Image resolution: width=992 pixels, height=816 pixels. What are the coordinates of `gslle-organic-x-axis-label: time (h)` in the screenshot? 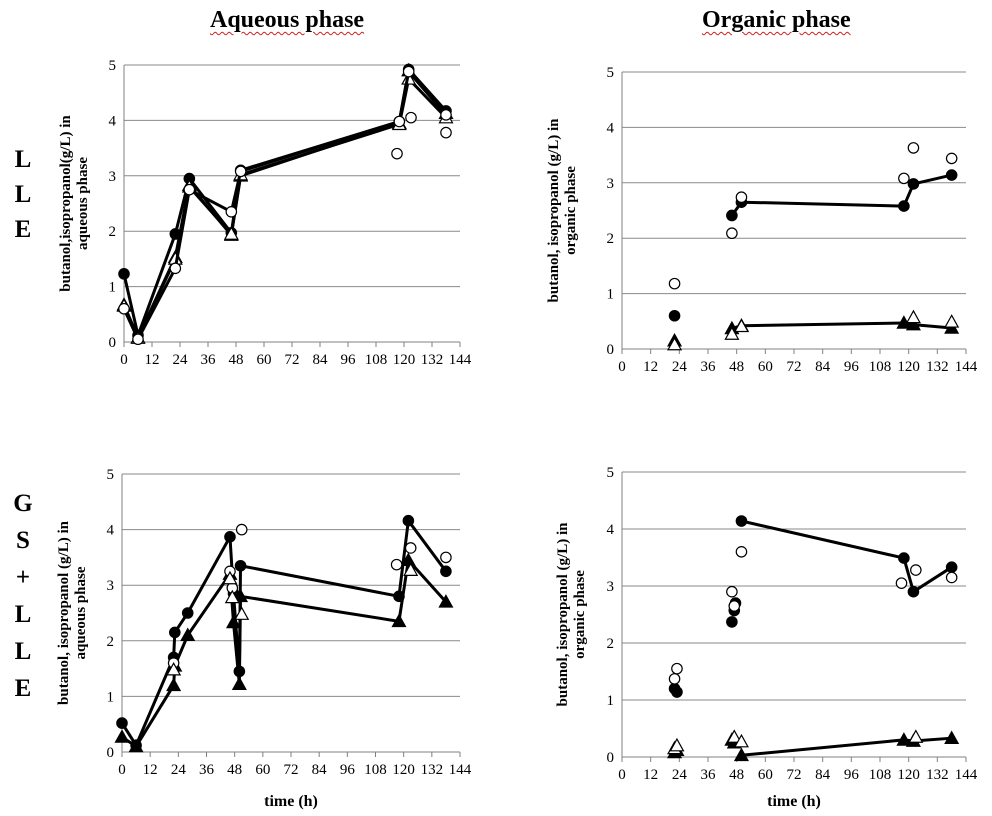 It's located at (794, 801).